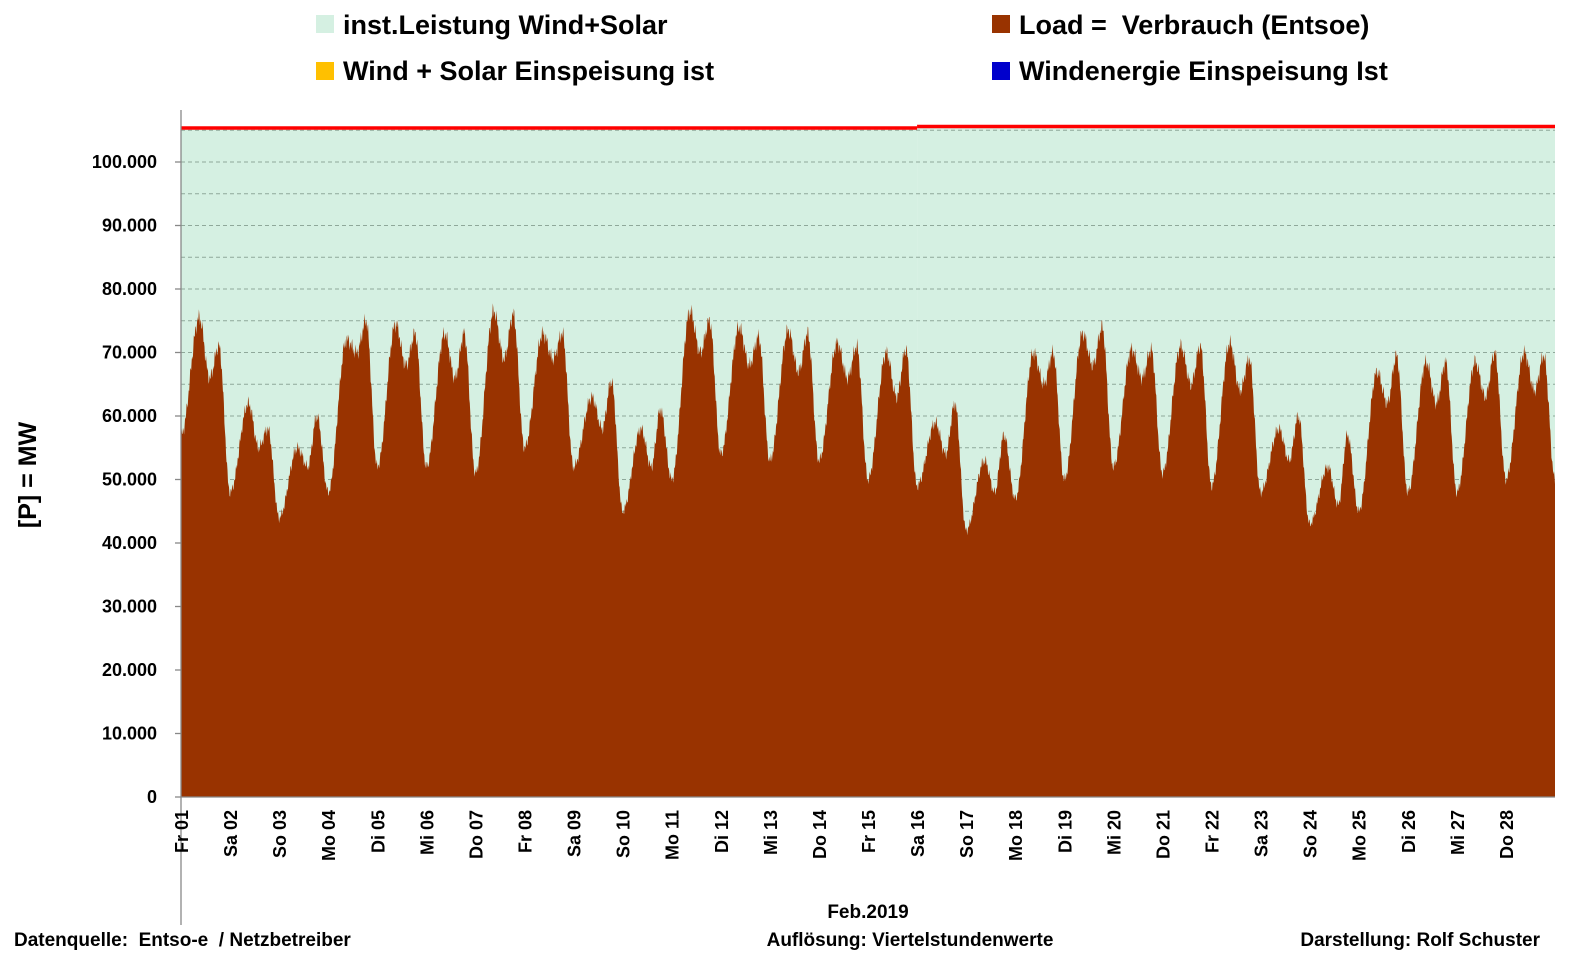  I want to click on x-tick-label: Sa 23, so click(1262, 833).